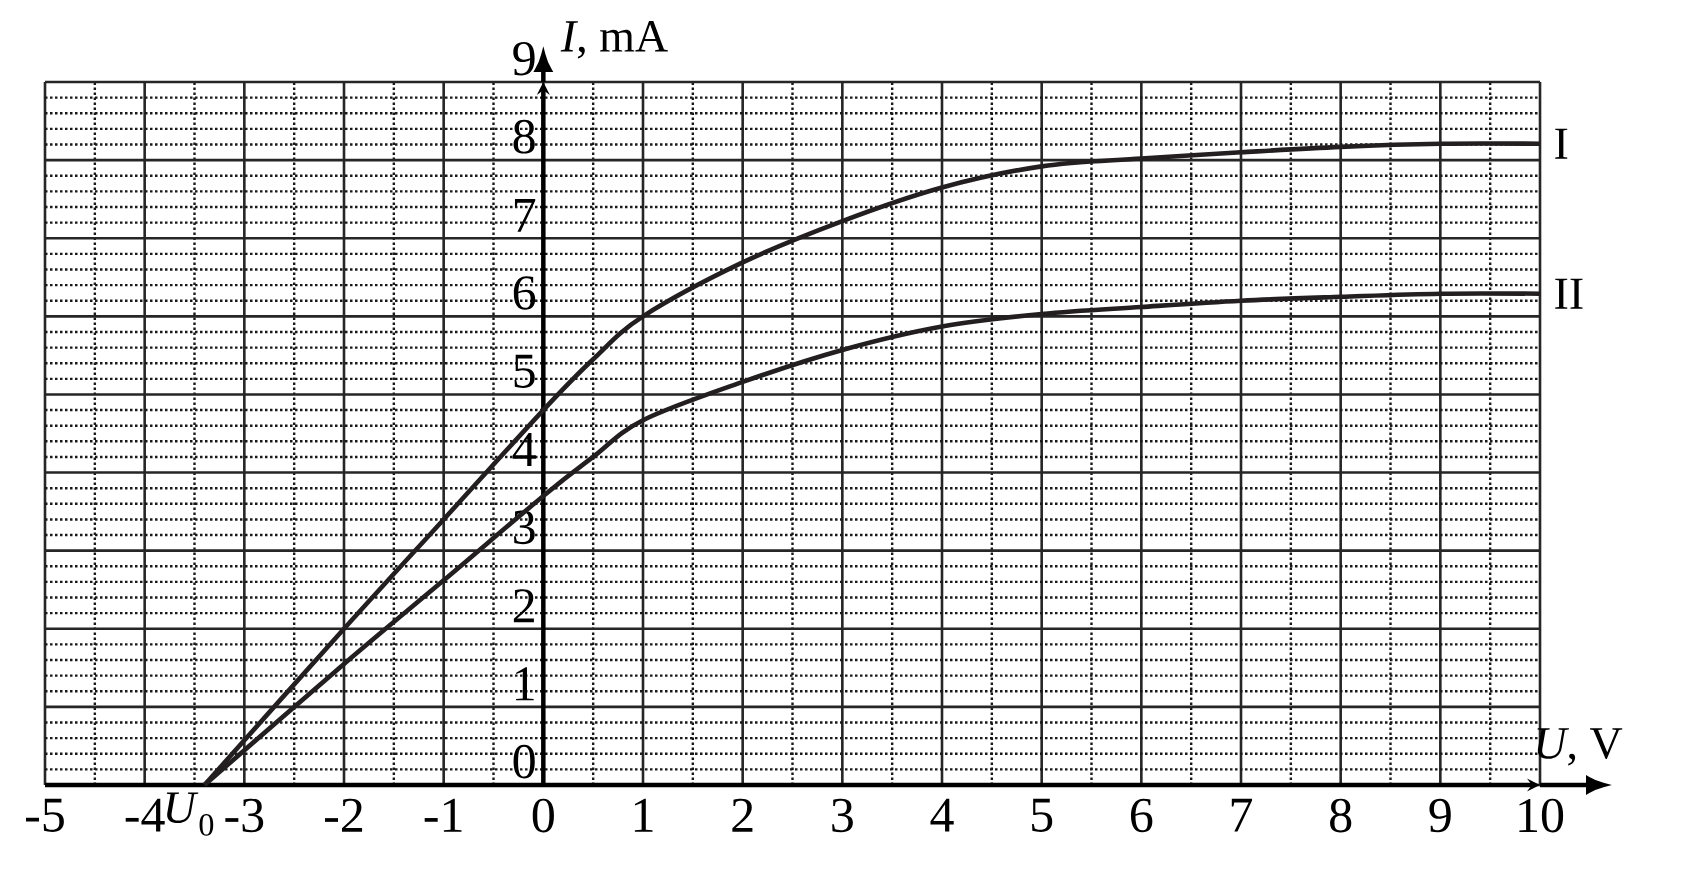  Describe the element at coordinates (1141, 815) in the screenshot. I see `x-tick-label: 6` at that location.